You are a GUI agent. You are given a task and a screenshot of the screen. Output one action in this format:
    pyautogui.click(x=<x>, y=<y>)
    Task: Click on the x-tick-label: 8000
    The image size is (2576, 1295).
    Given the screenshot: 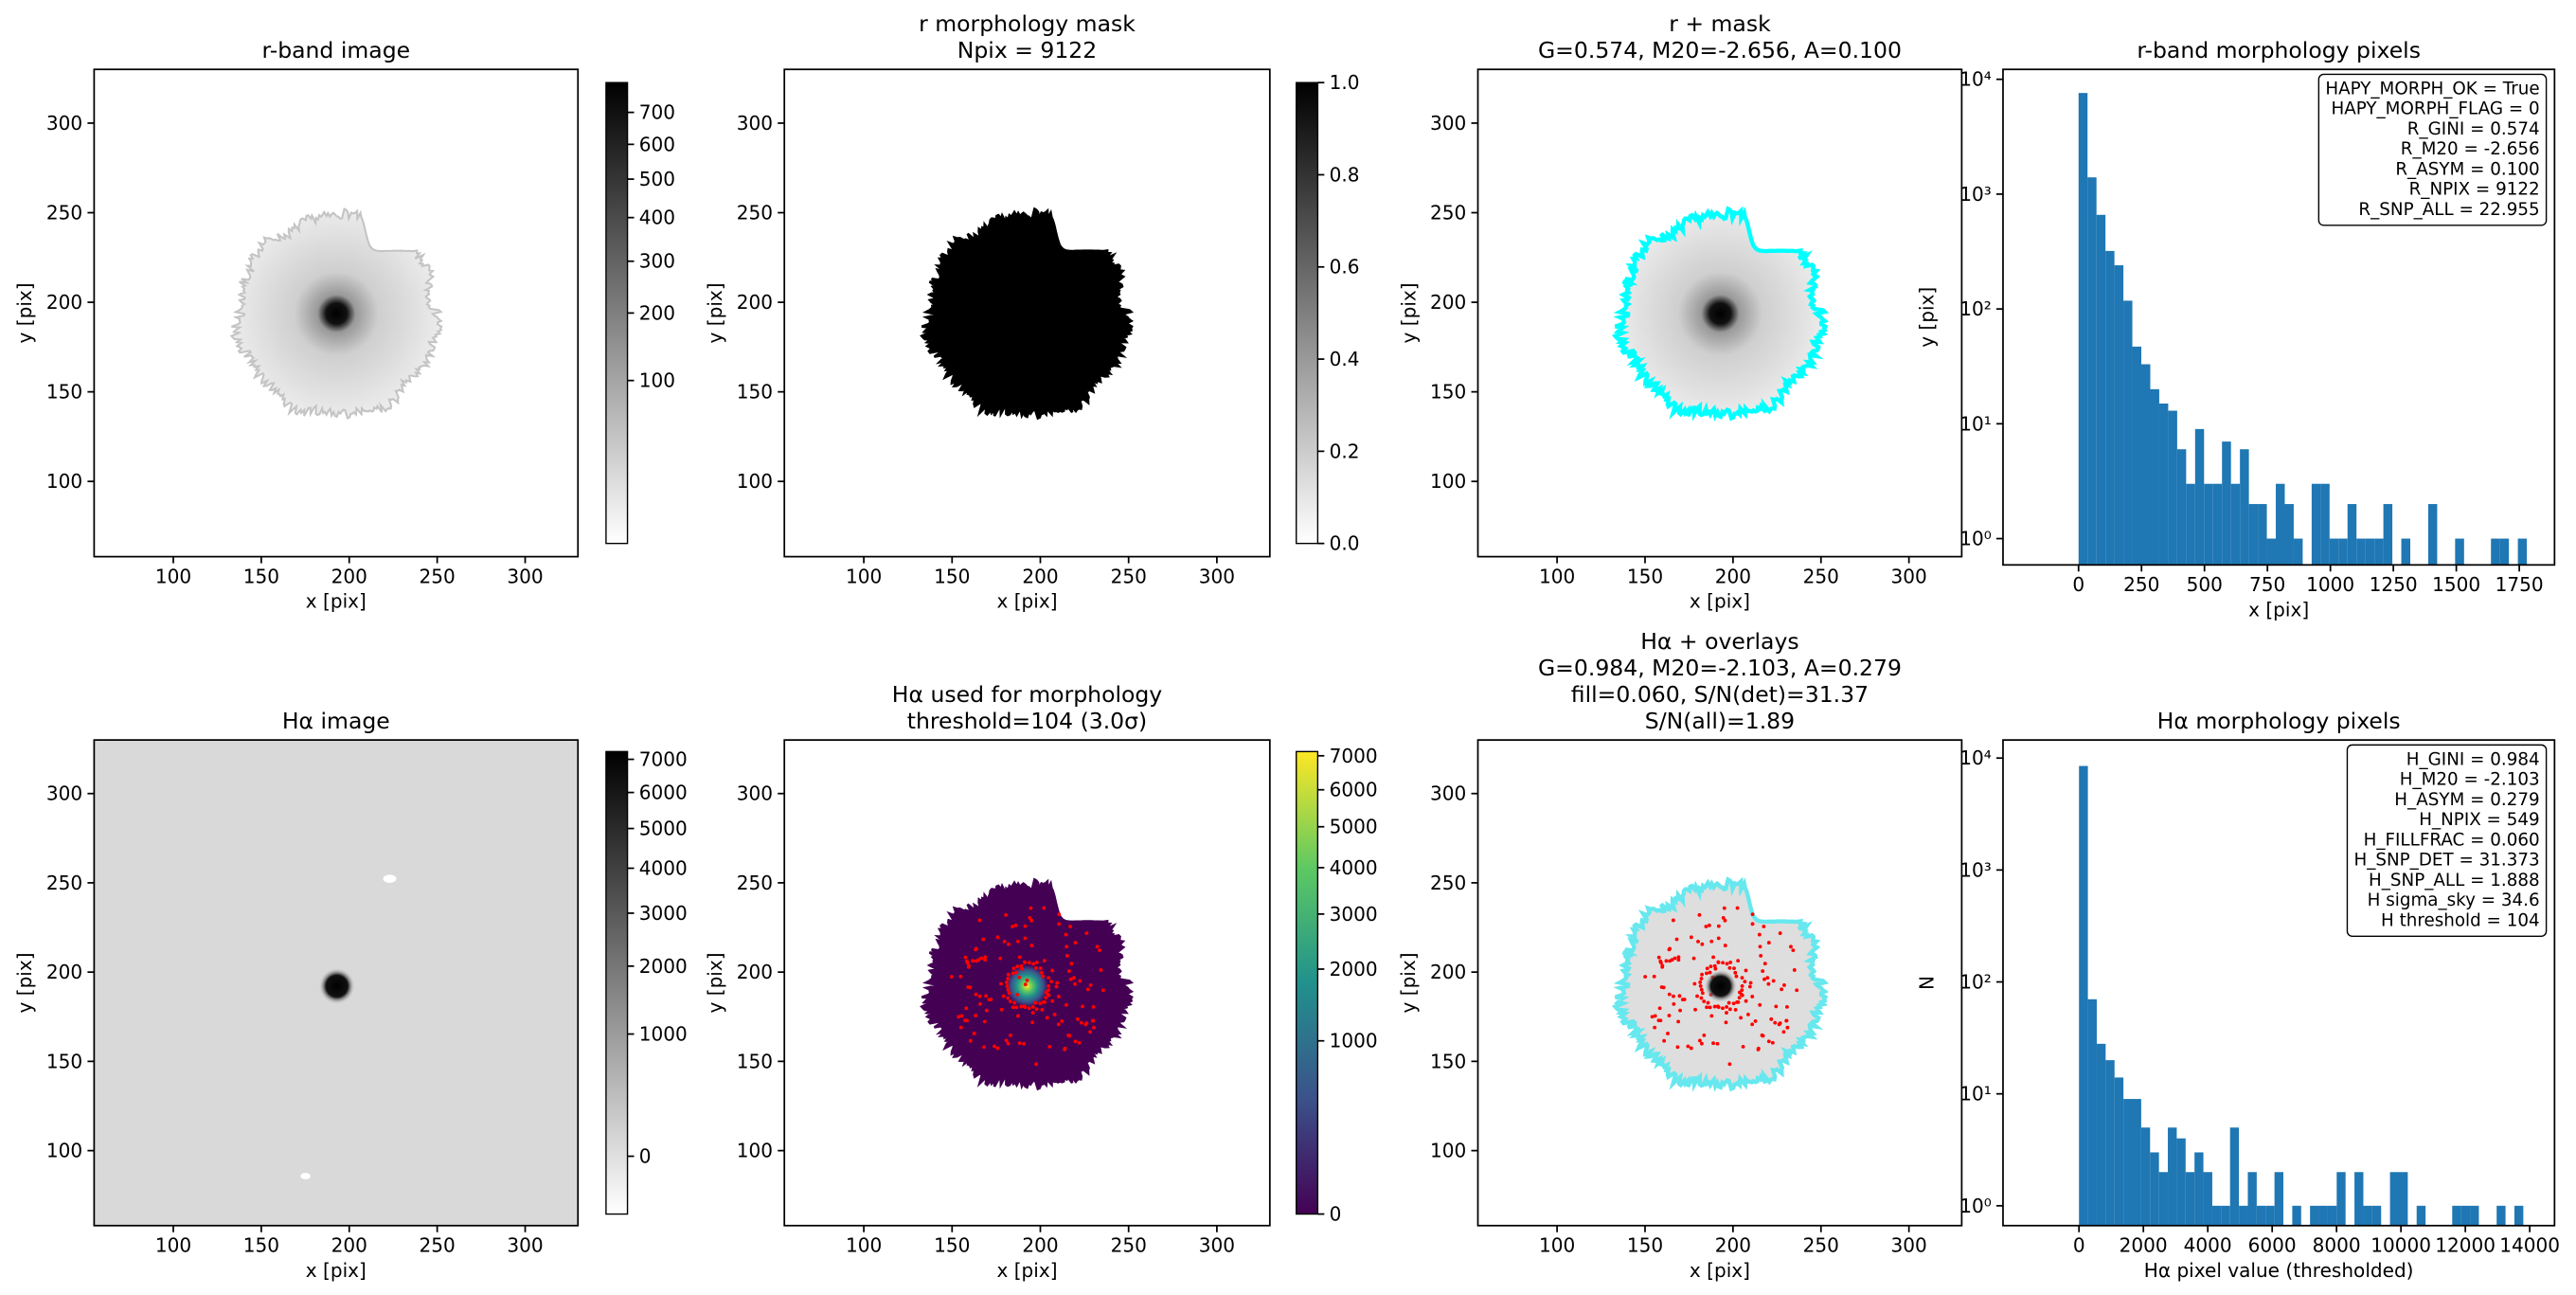 What is the action you would take?
    pyautogui.click(x=2337, y=1245)
    